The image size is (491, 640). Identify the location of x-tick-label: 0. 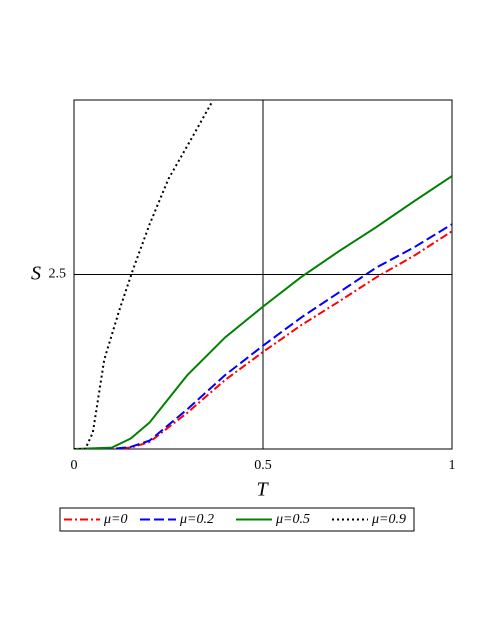
(74, 465).